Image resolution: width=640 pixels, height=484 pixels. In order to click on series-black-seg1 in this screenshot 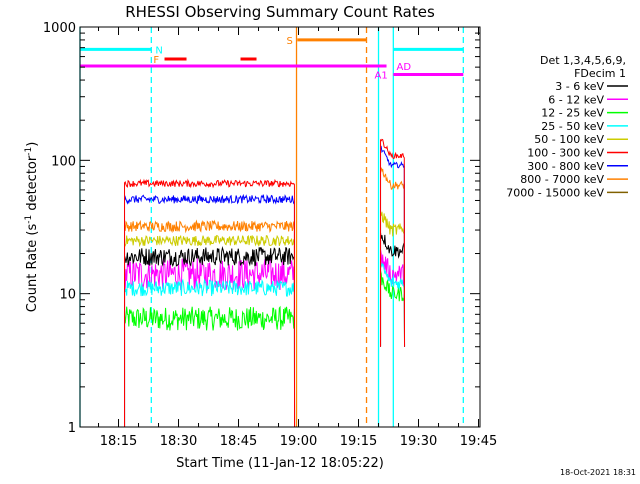, I will do `click(210, 337)`.